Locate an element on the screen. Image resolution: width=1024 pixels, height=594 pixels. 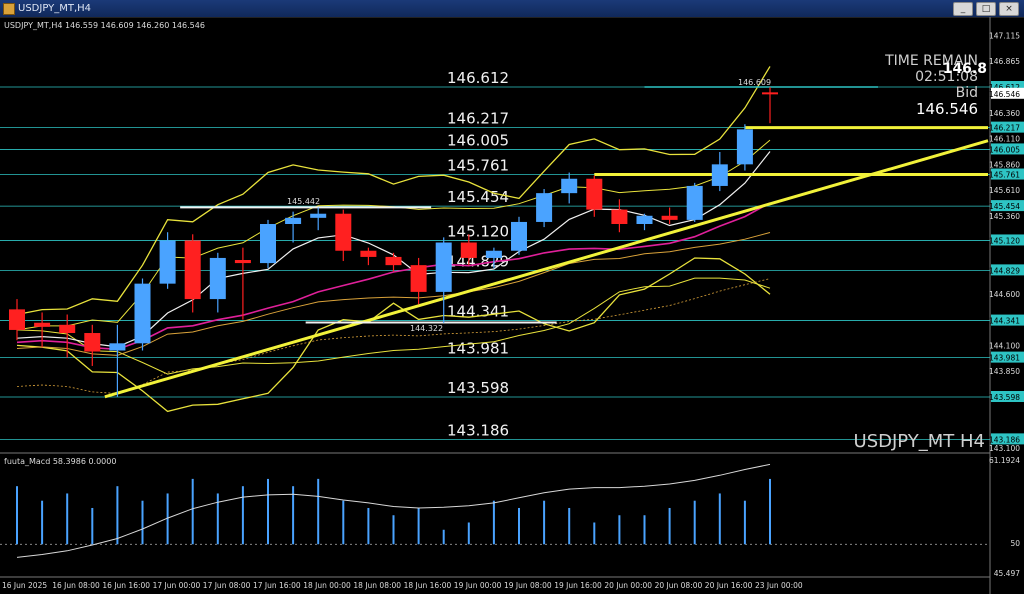
price-level-label: 143.186 is located at coordinates (478, 430).